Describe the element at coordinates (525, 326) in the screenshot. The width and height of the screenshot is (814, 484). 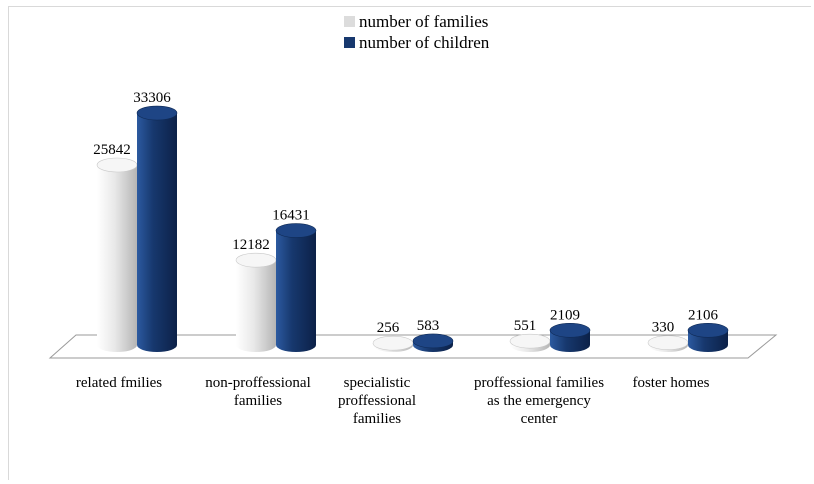
I see `data-label: 551` at that location.